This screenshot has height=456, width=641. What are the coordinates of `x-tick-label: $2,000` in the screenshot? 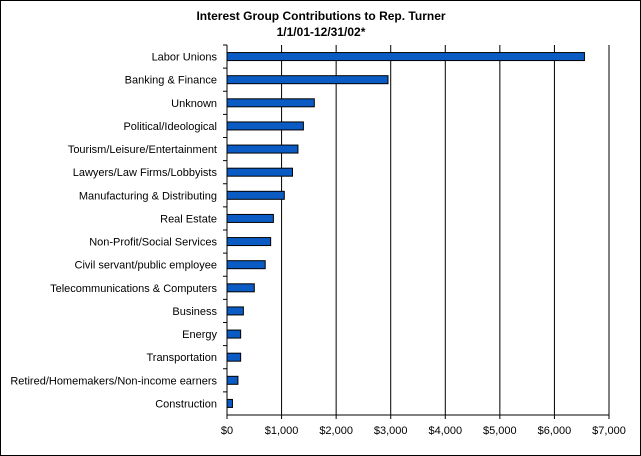 It's located at (336, 431).